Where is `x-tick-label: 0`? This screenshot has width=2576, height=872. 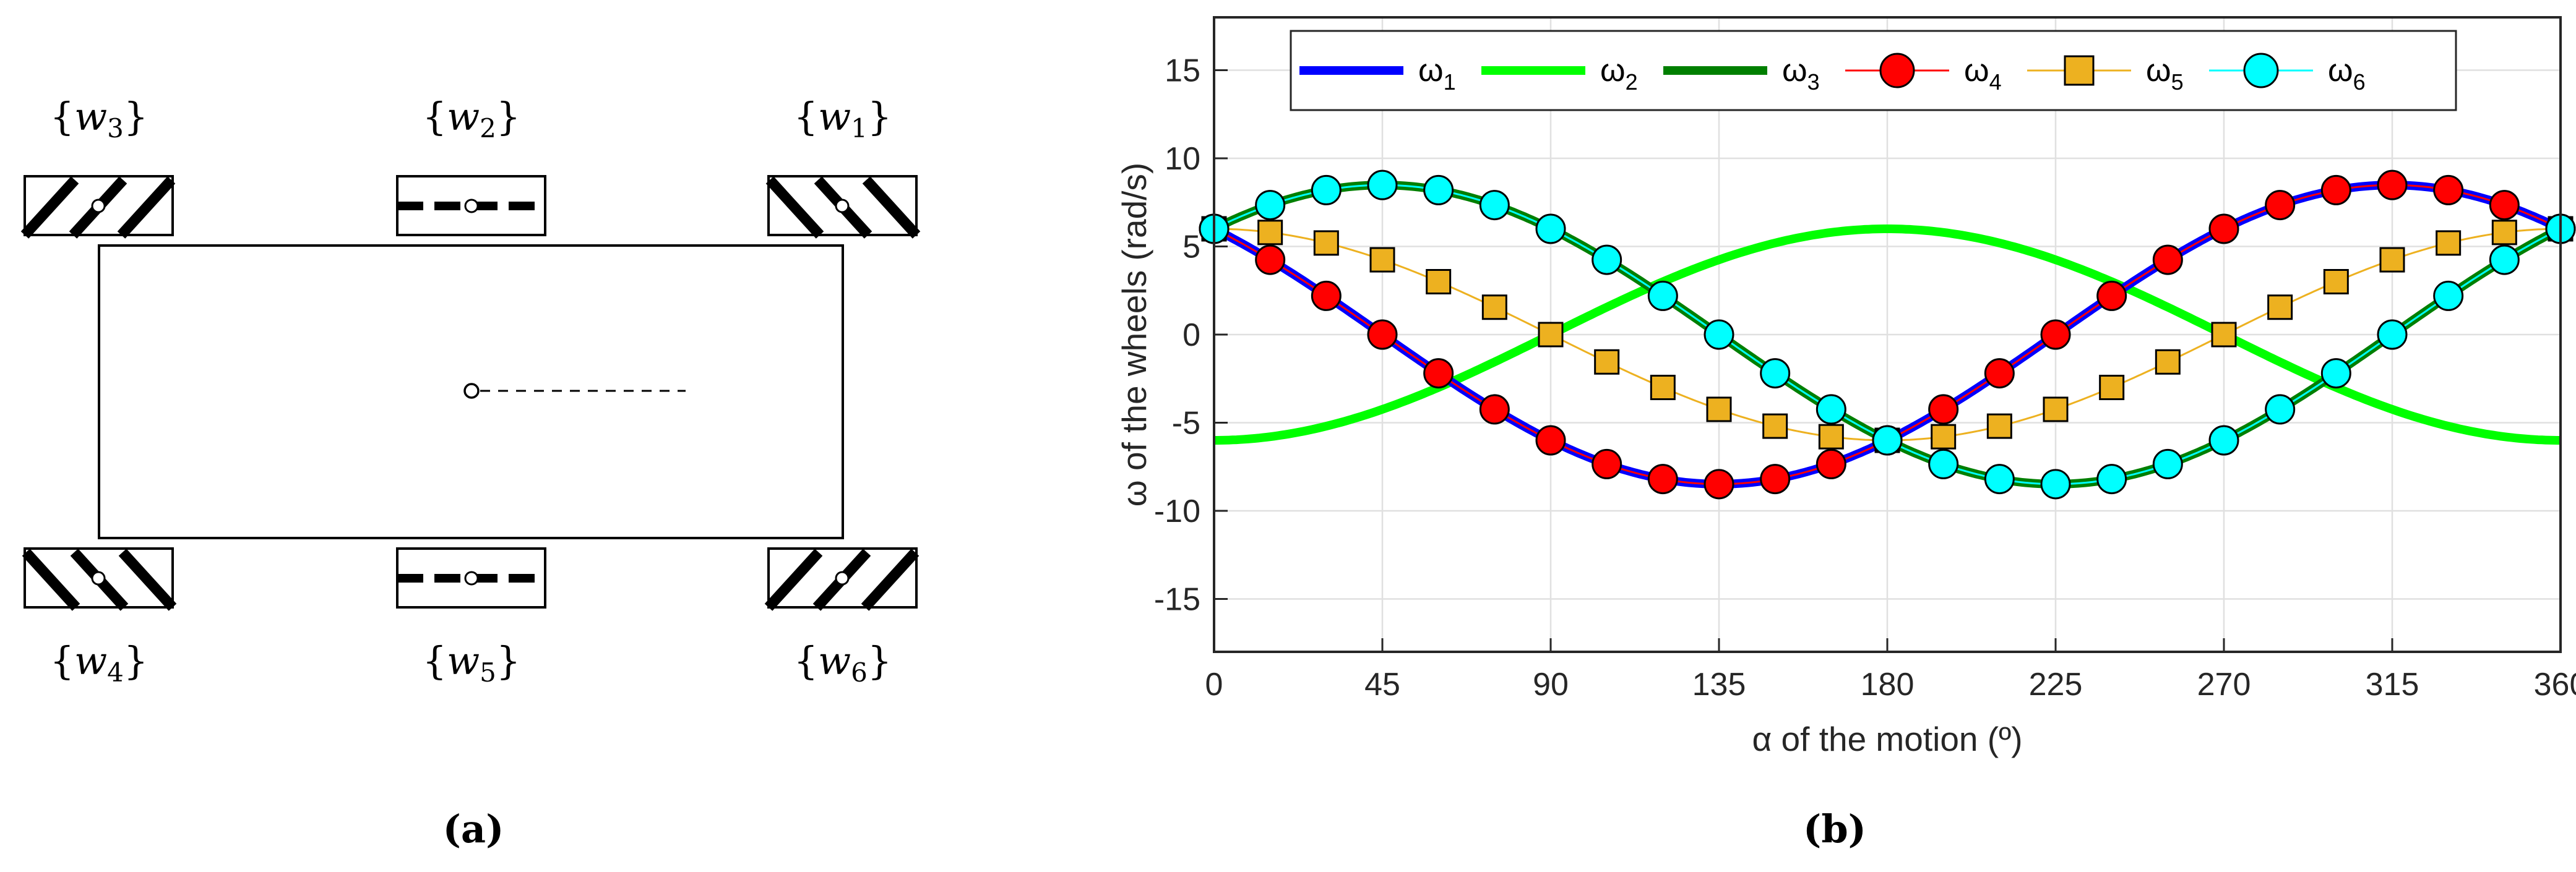
x-tick-label: 0 is located at coordinates (1214, 685).